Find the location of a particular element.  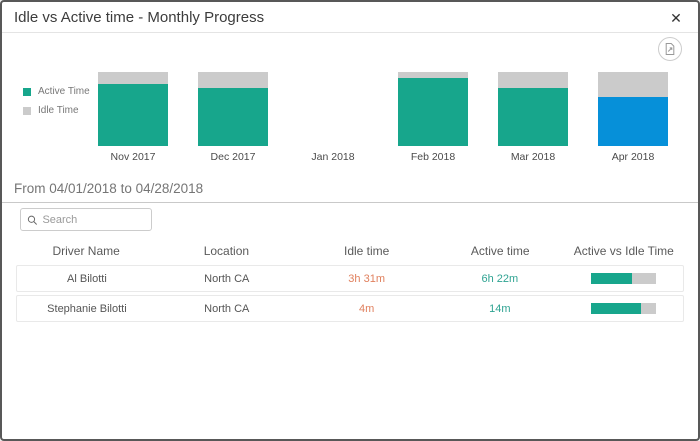

export-image-icon is located at coordinates (670, 49).